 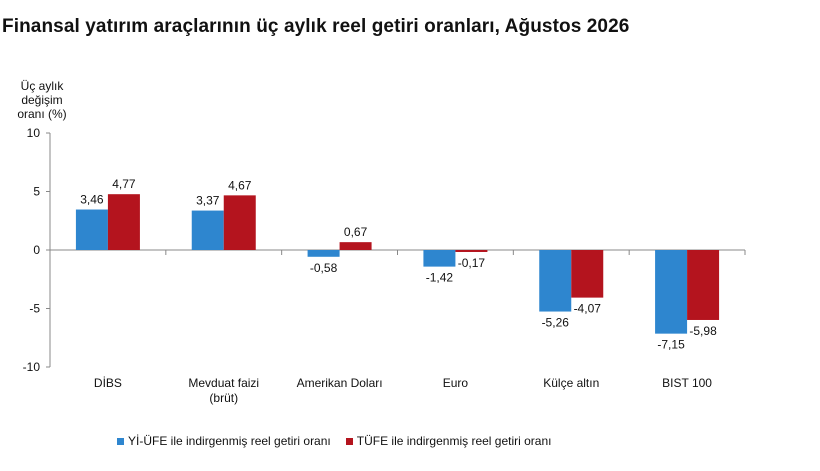 I want to click on x-category-label: Amerikan Doları, so click(x=340, y=383).